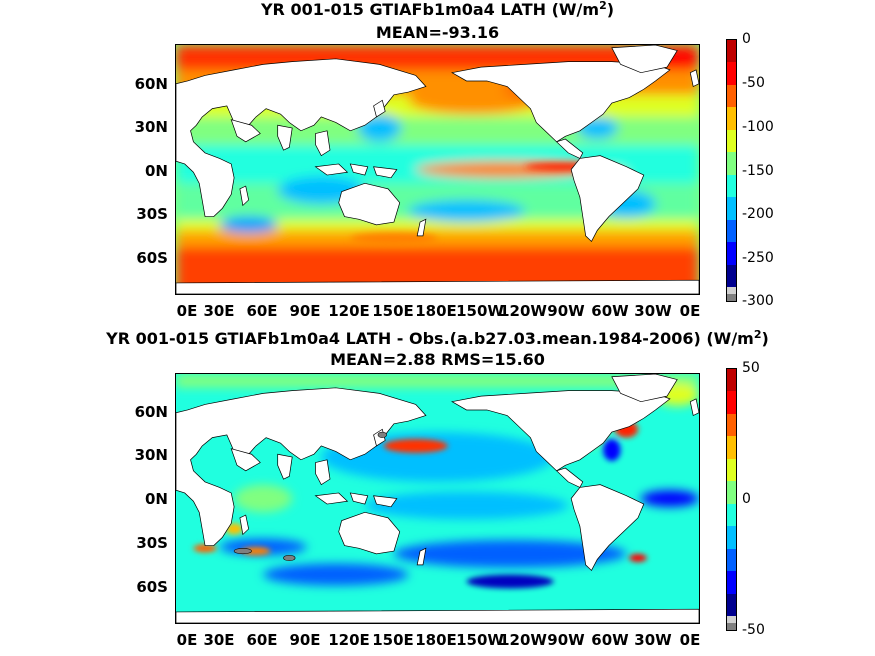 This screenshot has width=875, height=656. Describe the element at coordinates (436, 311) in the screenshot. I see `top-lon-180e: 180E` at that location.